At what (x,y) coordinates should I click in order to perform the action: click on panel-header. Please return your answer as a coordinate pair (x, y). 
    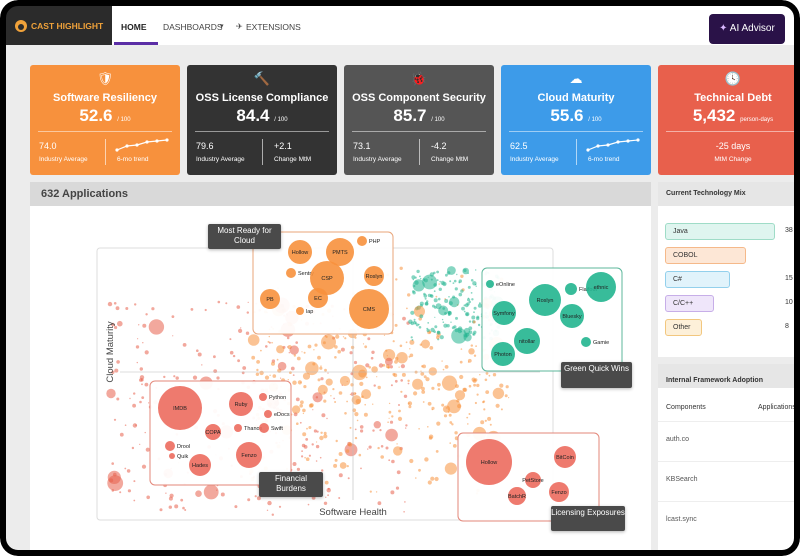
    Looking at the image, I should click on (729, 194).